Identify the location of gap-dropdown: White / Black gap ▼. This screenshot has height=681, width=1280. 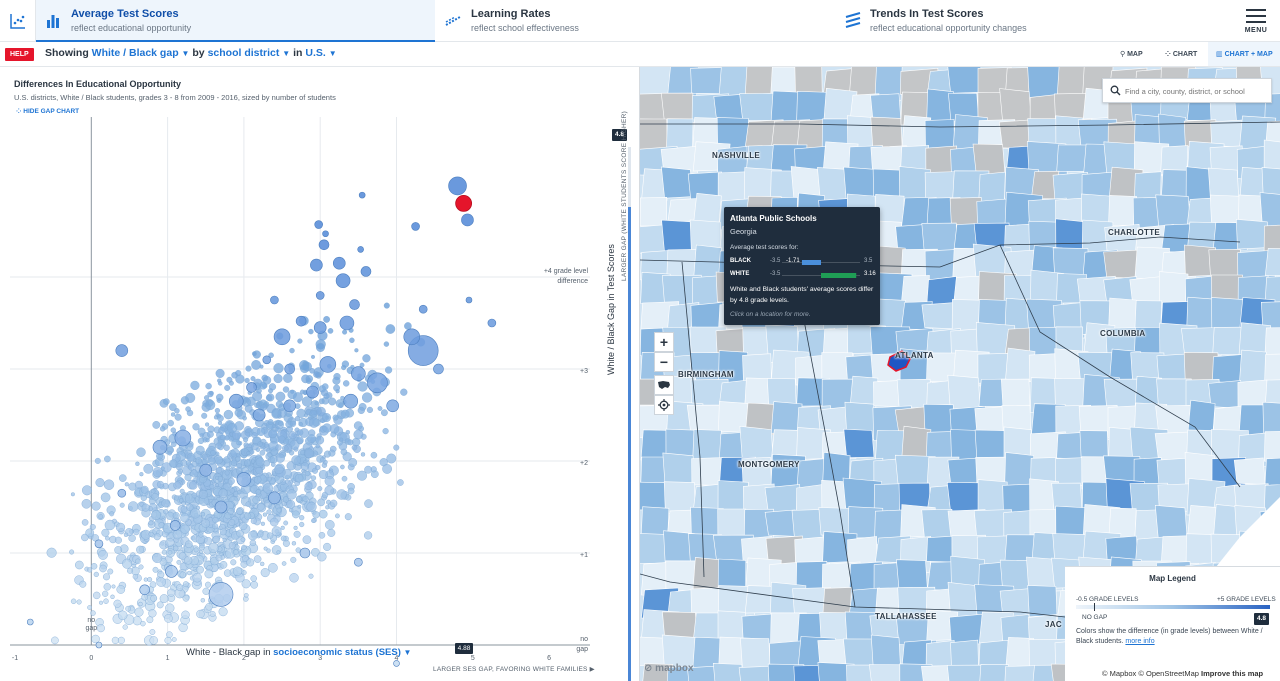
(141, 53).